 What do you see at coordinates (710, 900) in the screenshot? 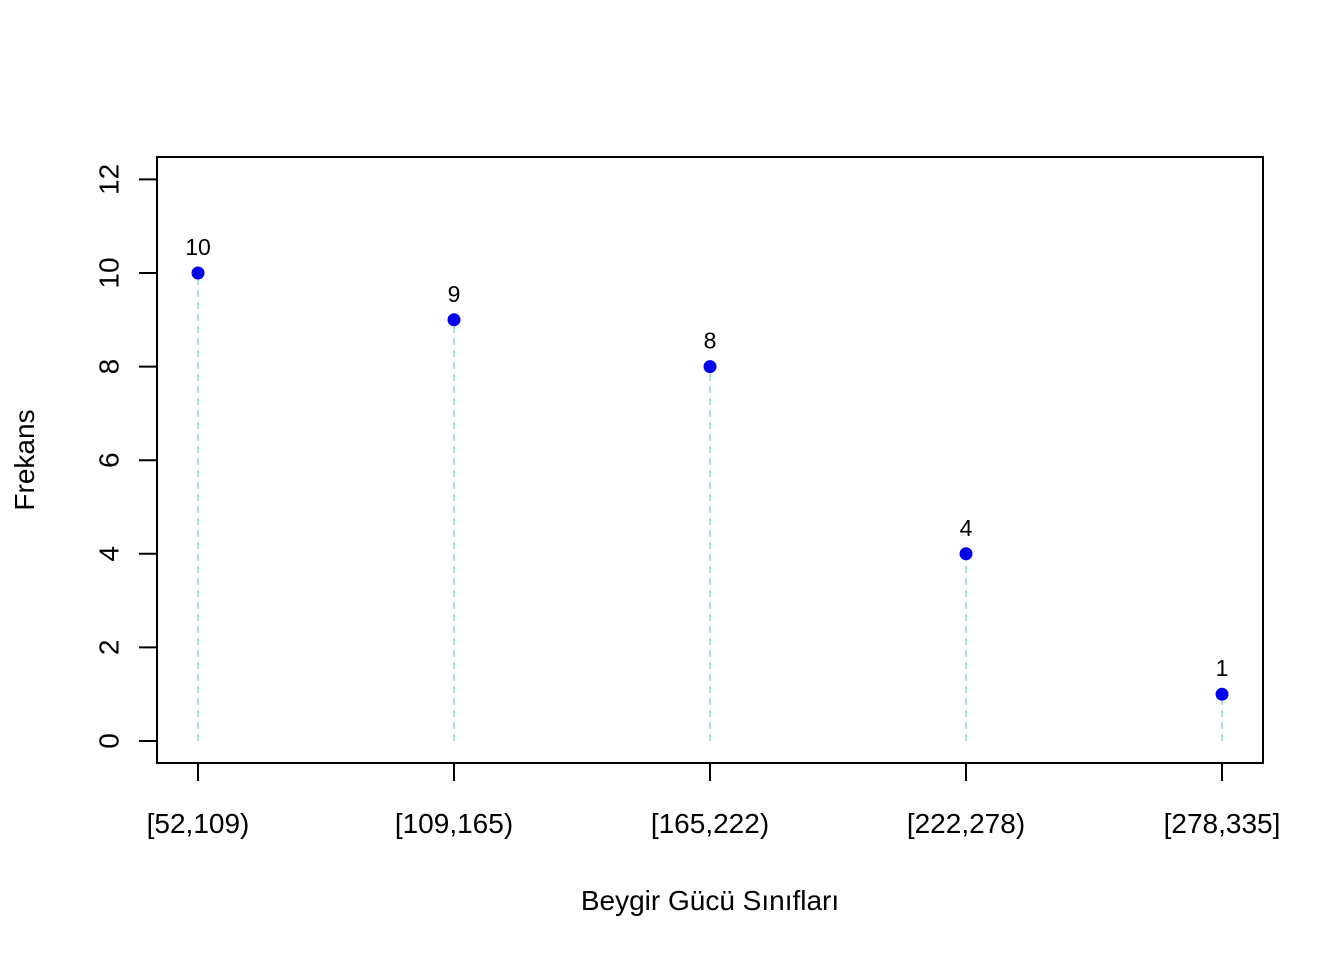
I see `x-axis-title: Beygir Gücü Sınıfları` at bounding box center [710, 900].